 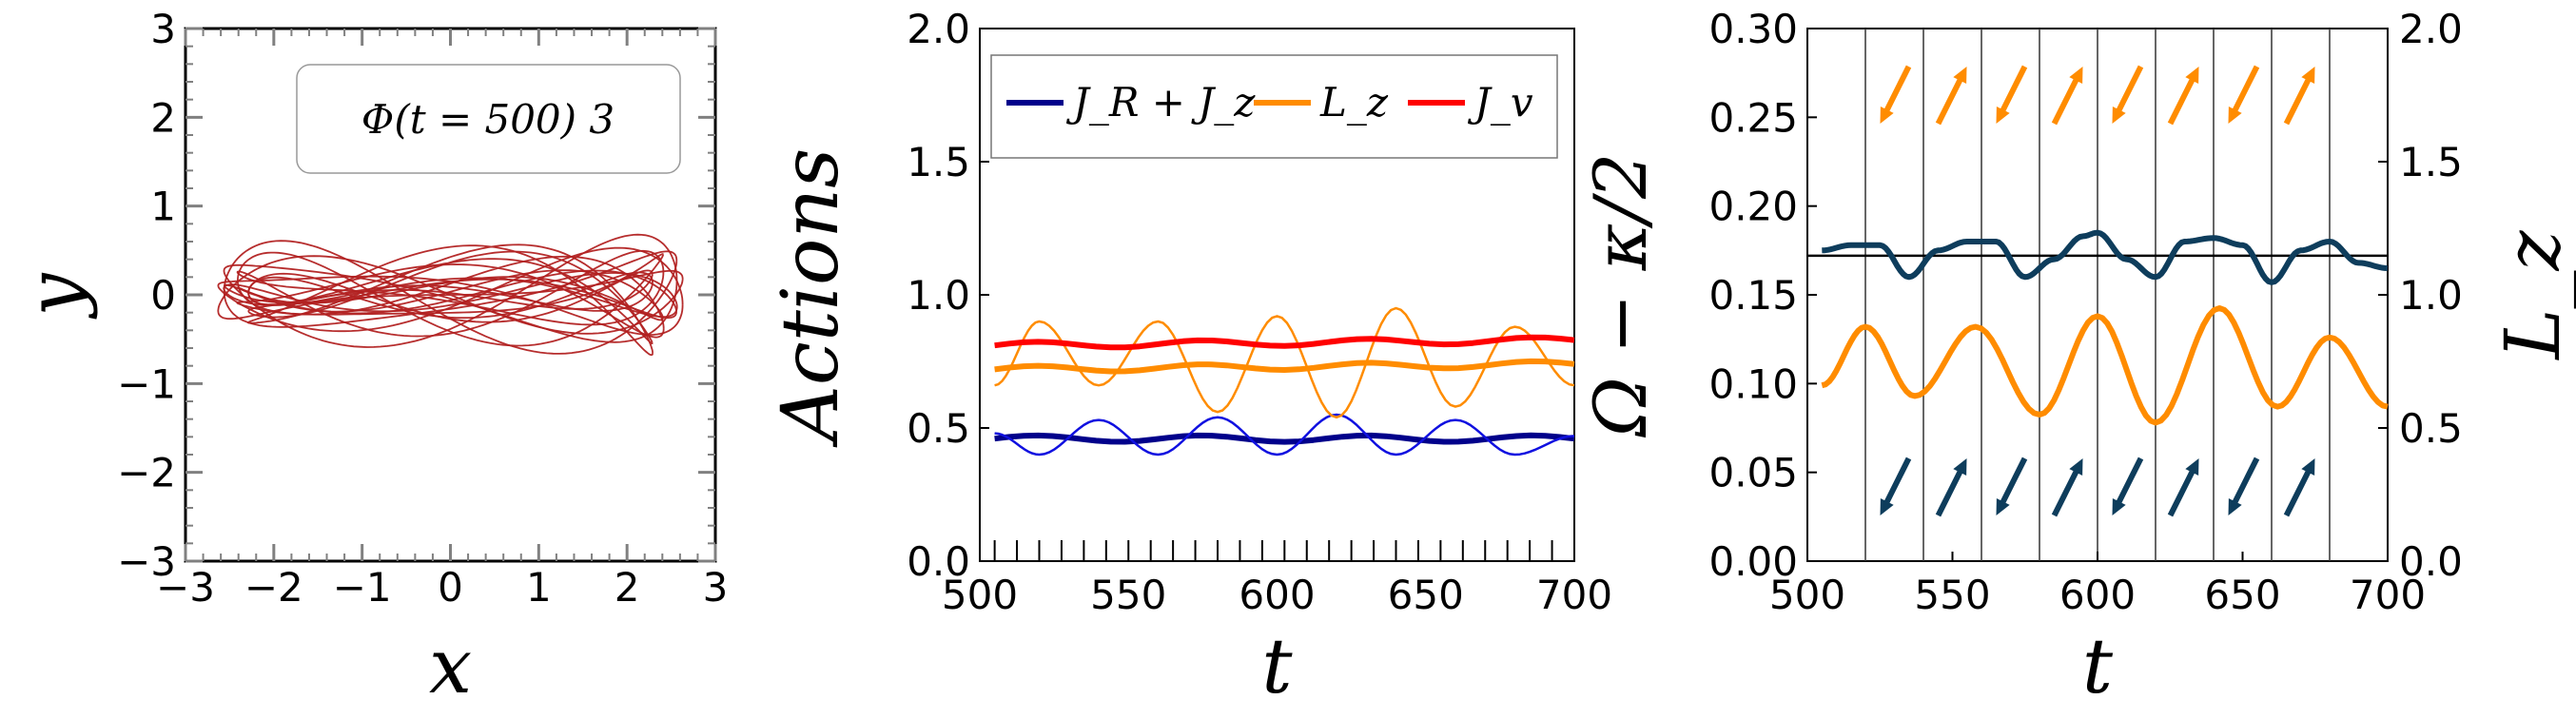 What do you see at coordinates (147, 561) in the screenshot?
I see `y-tick-label: −3` at bounding box center [147, 561].